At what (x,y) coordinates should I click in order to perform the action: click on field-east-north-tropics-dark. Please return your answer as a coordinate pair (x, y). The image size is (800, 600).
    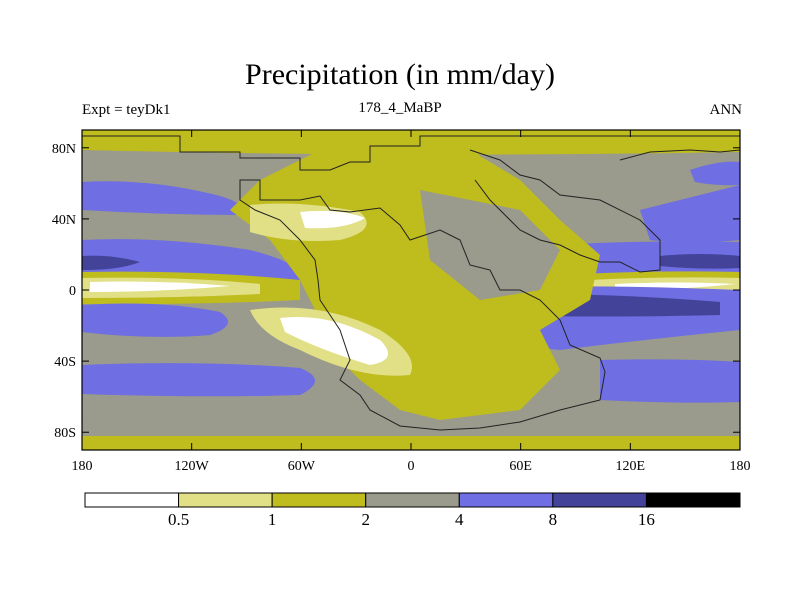
    Looking at the image, I should click on (700, 261).